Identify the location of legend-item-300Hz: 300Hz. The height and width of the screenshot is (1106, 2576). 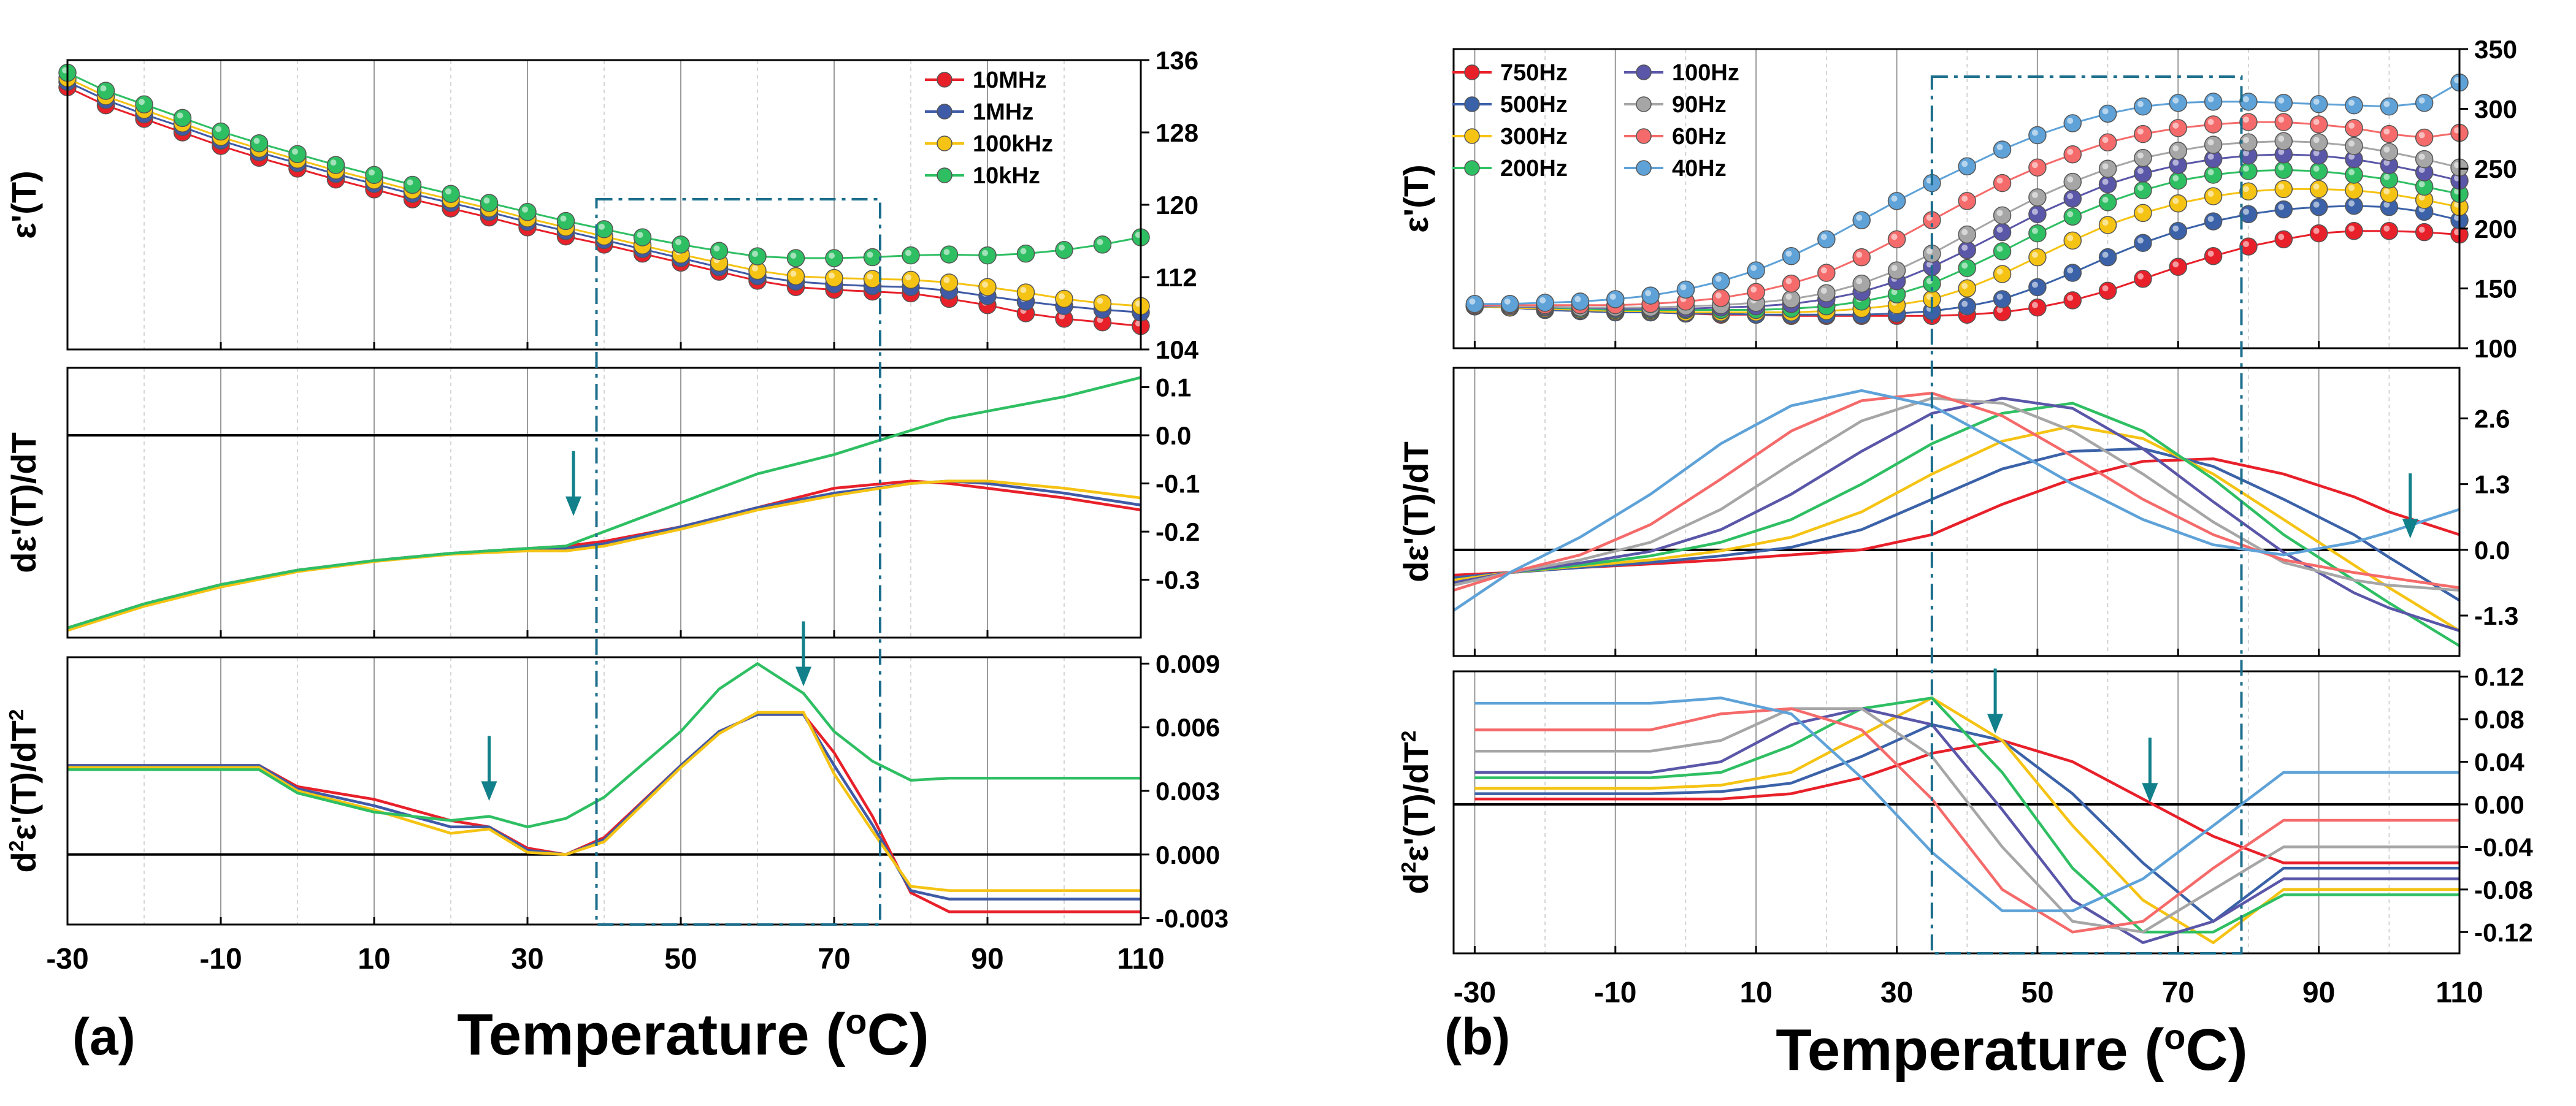
(1510, 137).